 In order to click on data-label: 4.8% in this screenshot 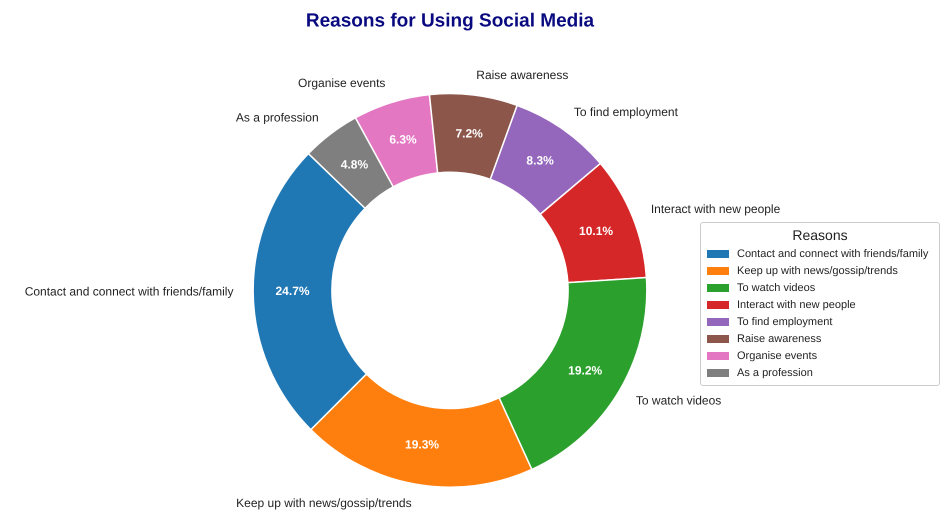, I will do `click(354, 165)`.